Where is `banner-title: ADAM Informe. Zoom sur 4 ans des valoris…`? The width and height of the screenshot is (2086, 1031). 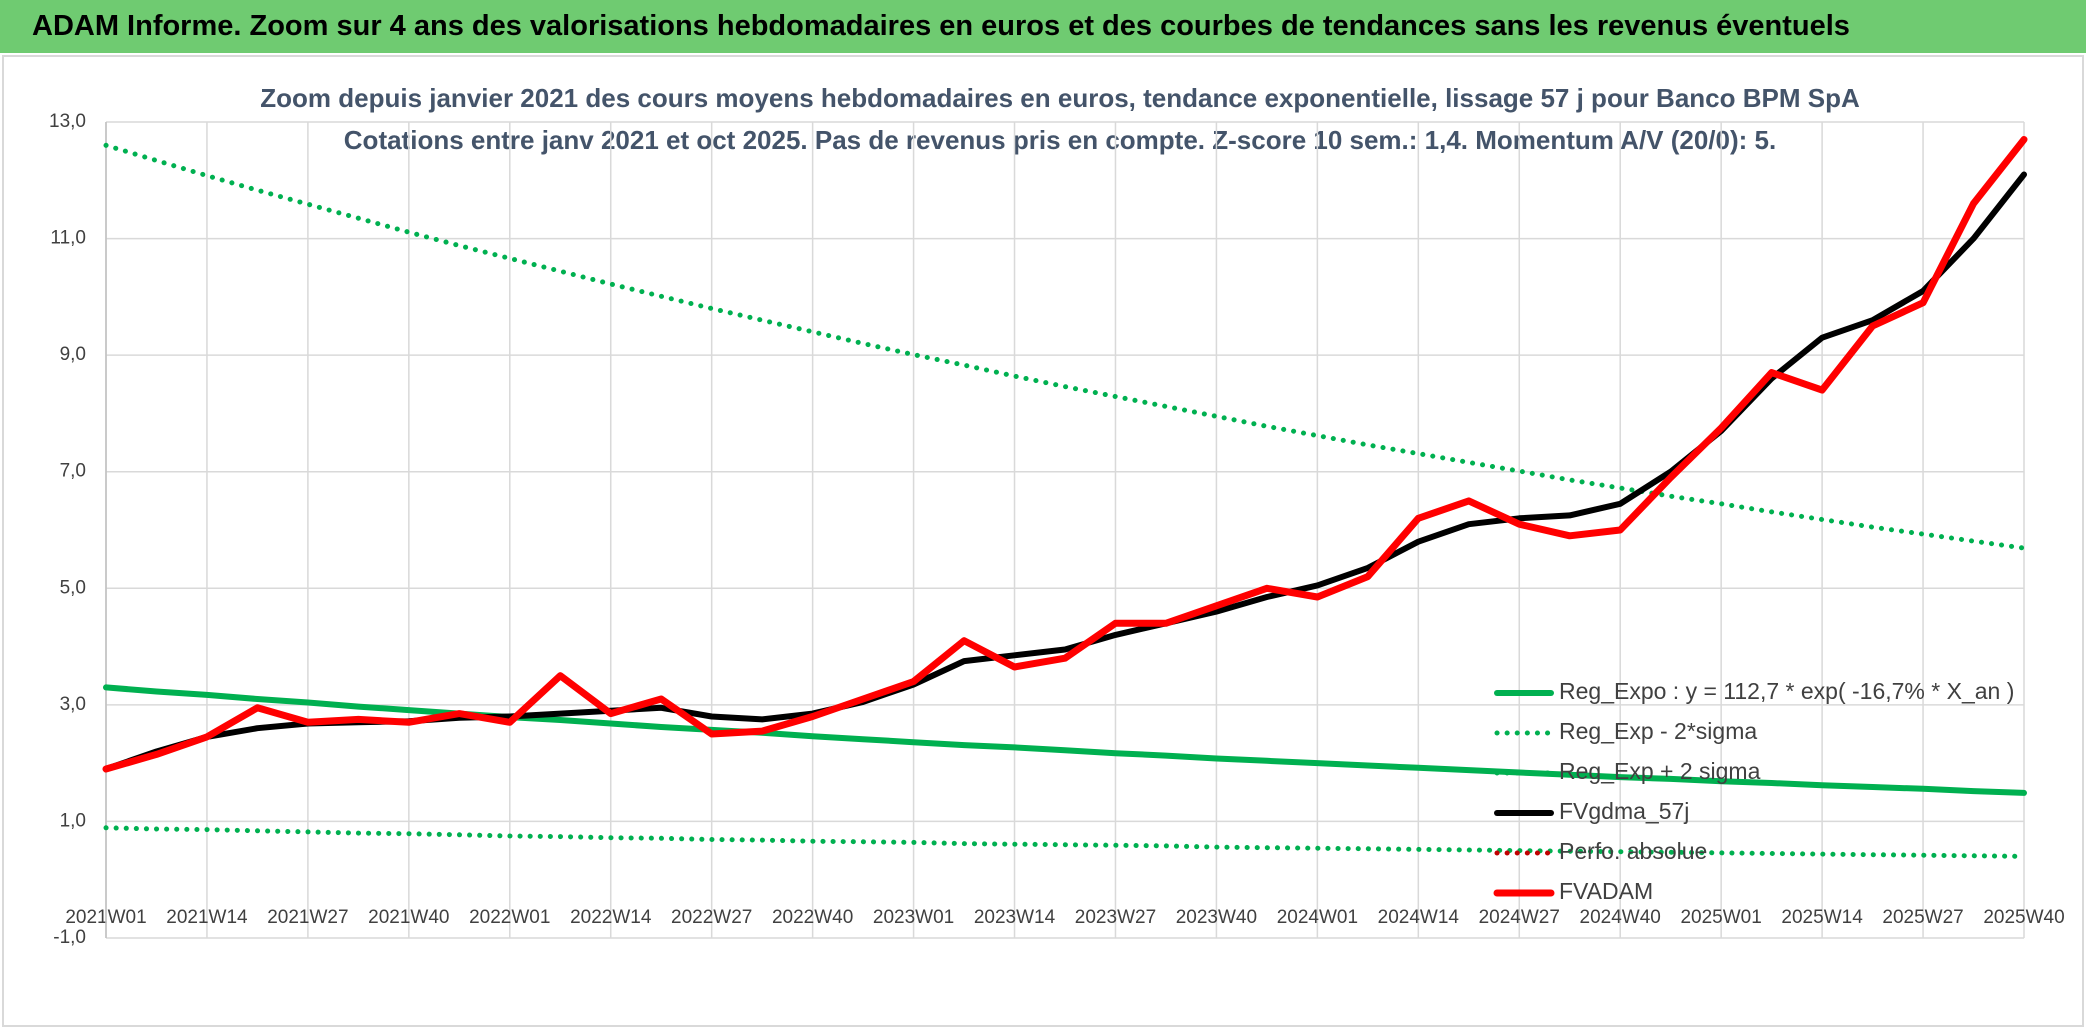
banner-title: ADAM Informe. Zoom sur 4 ans des valoris… is located at coordinates (1043, 26).